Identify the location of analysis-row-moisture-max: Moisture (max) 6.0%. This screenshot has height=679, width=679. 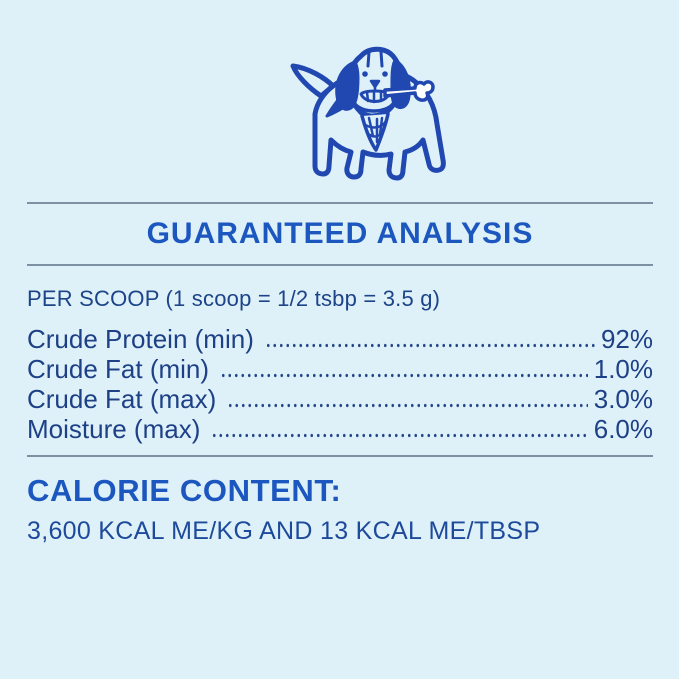
(340, 429).